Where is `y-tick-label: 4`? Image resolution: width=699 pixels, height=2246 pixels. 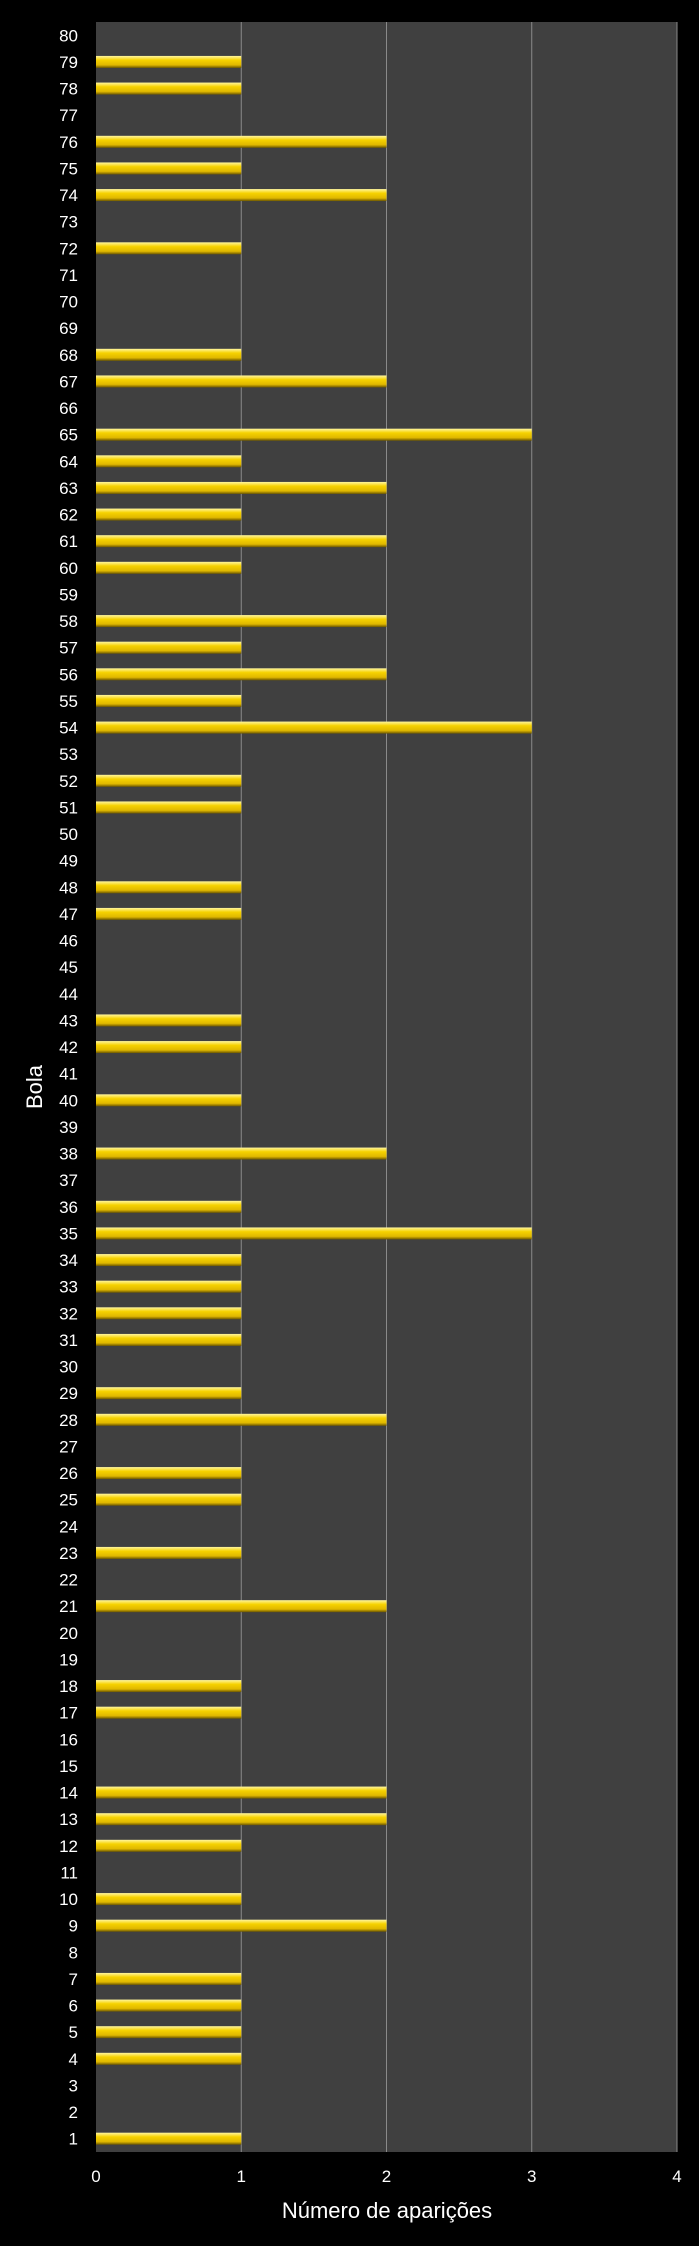 y-tick-label: 4 is located at coordinates (73, 2059).